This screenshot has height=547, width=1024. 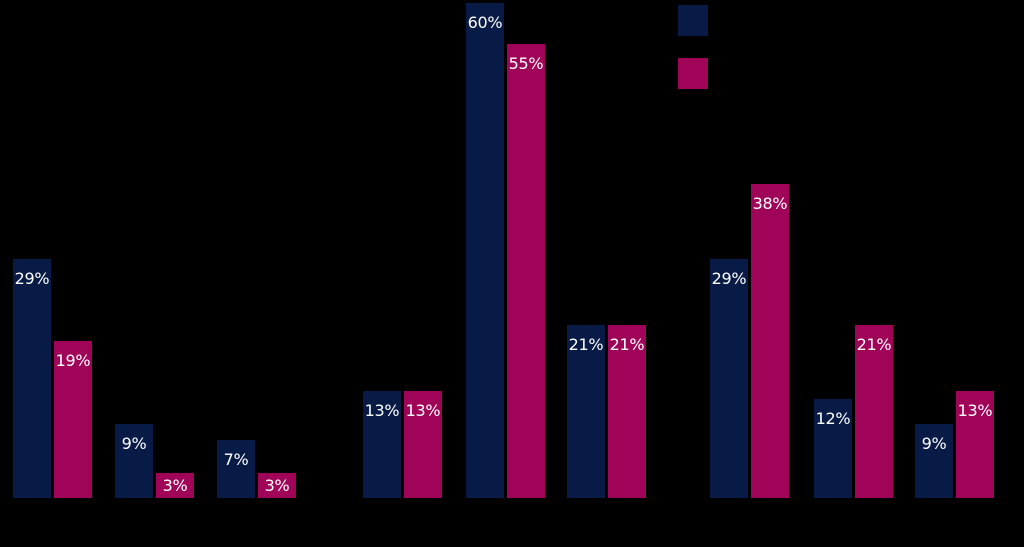 What do you see at coordinates (73, 360) in the screenshot?
I see `bar-value-label: 19%` at bounding box center [73, 360].